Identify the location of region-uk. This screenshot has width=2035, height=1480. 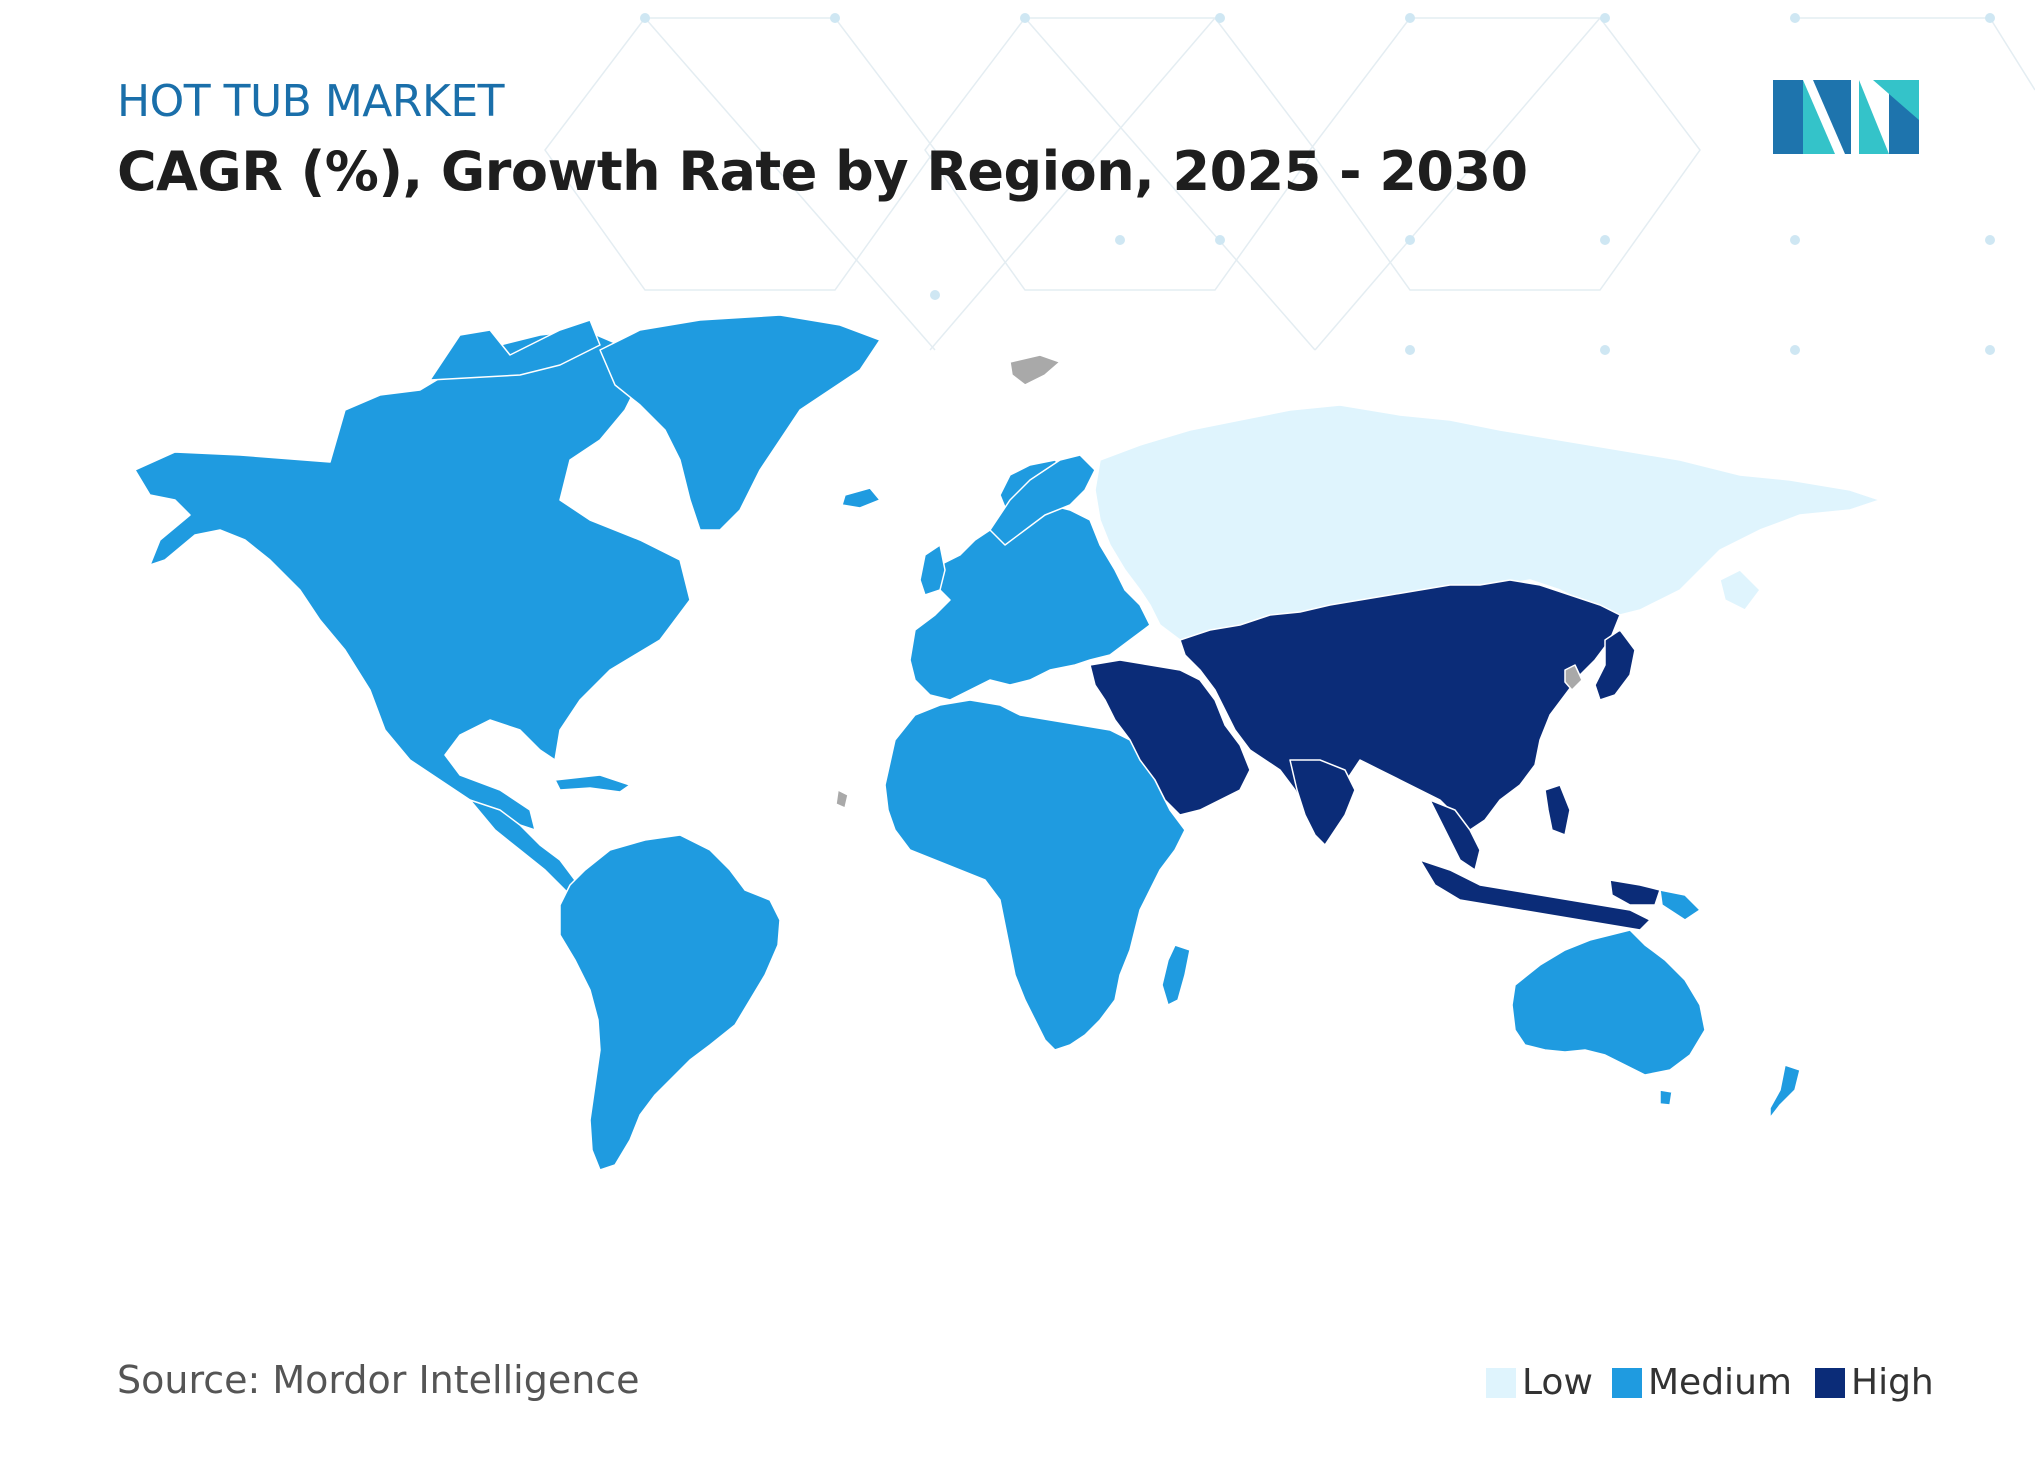
(932, 570).